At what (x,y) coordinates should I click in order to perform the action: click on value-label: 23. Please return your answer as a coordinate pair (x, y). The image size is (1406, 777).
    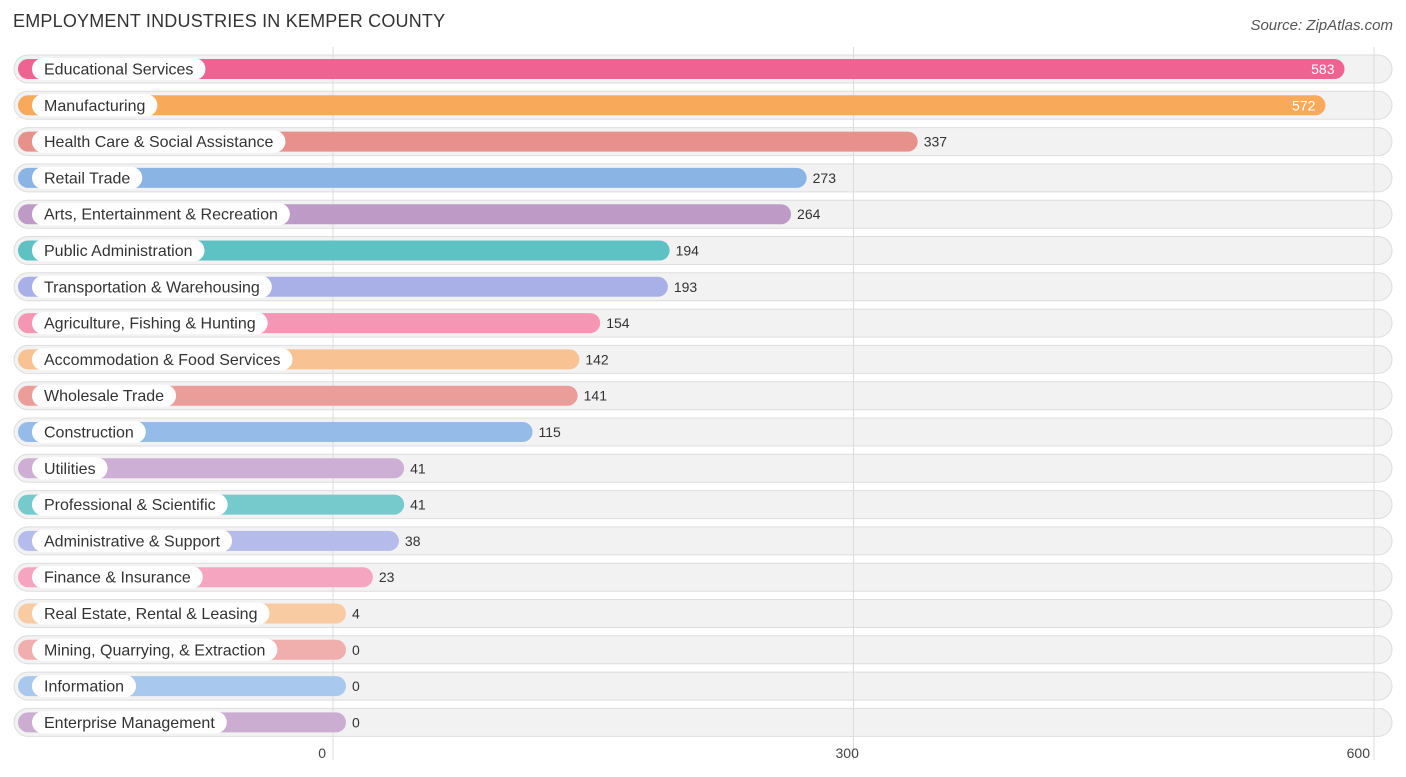
    Looking at the image, I should click on (387, 577).